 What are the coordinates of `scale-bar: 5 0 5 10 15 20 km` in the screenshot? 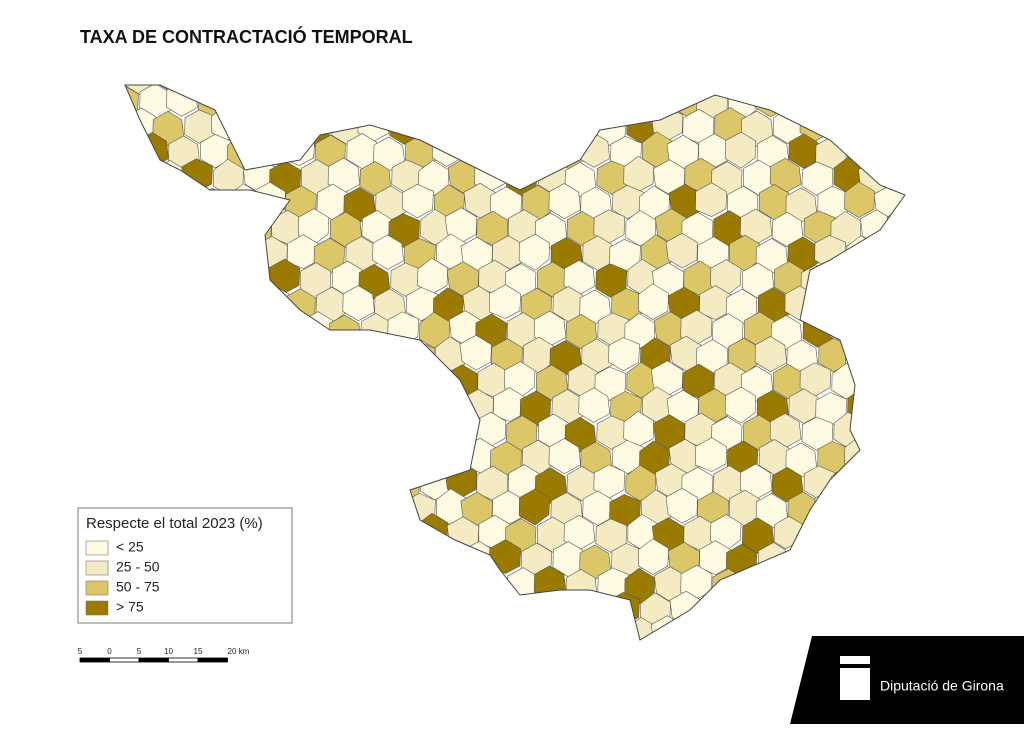 It's located at (164, 655).